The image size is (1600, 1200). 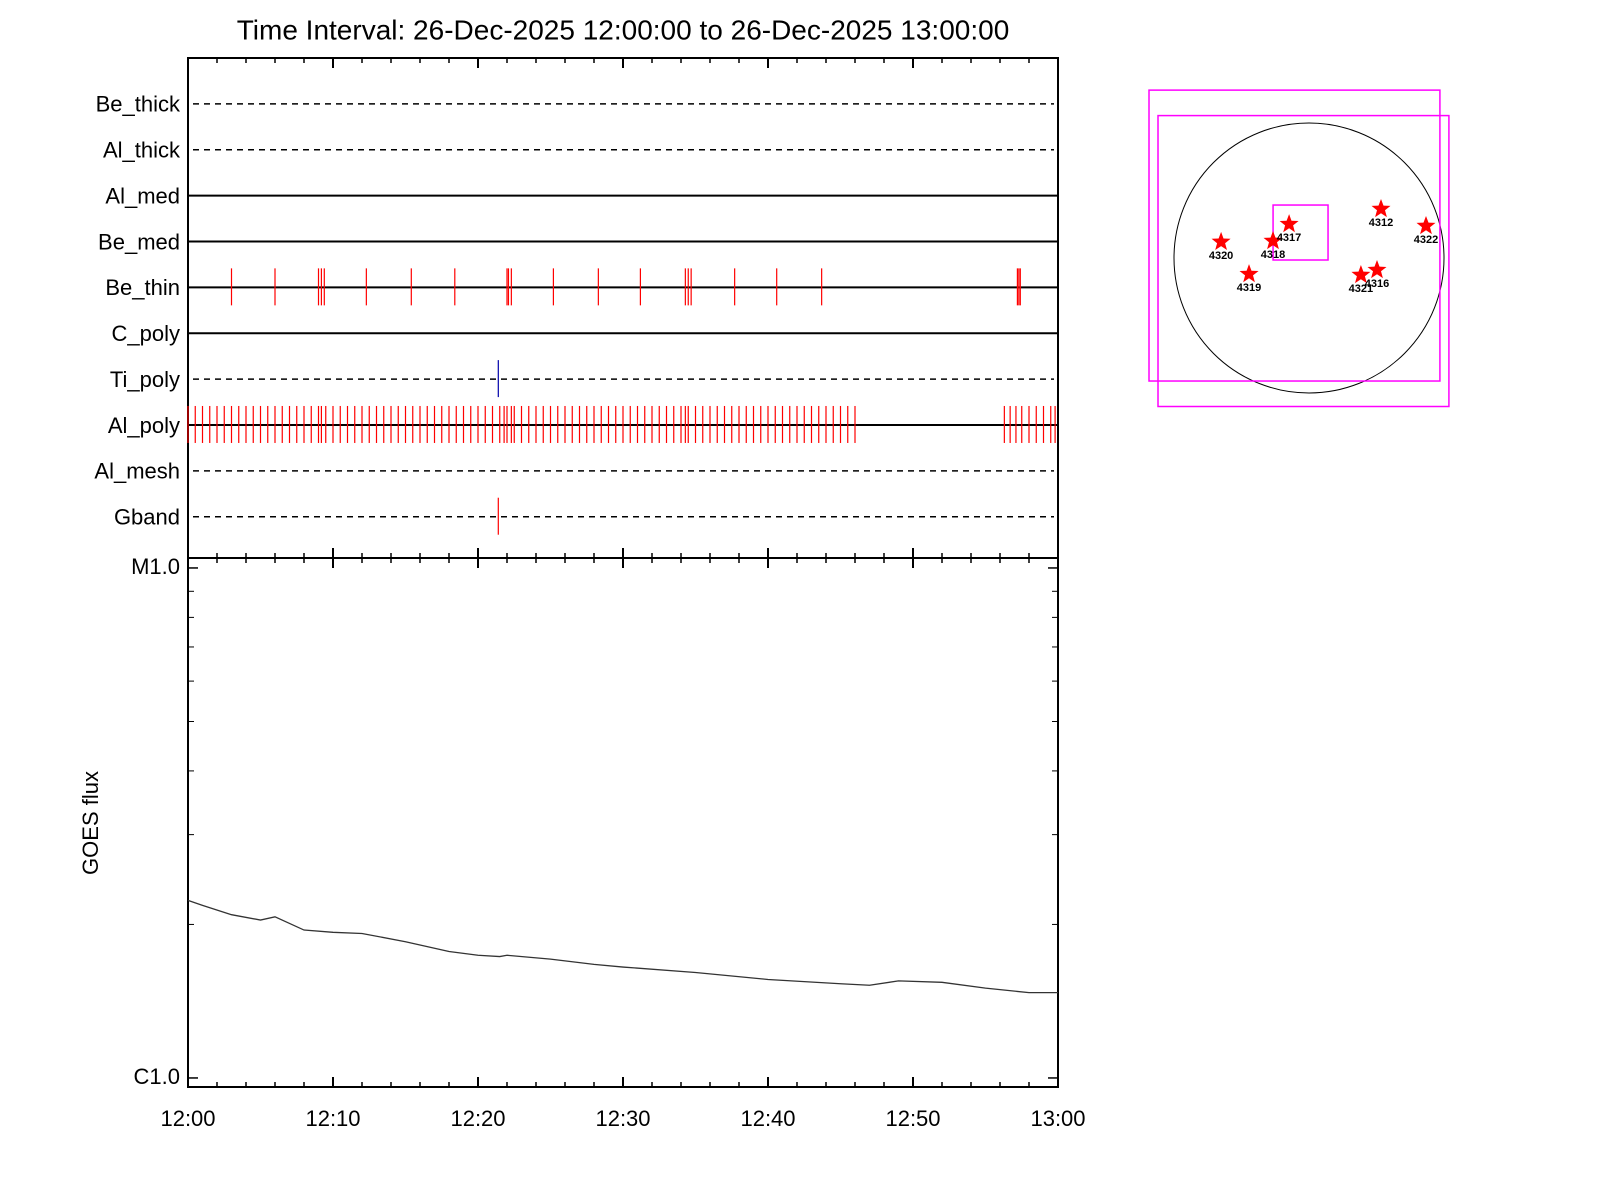 What do you see at coordinates (477, 1118) in the screenshot?
I see `x-tick-label: 12:20` at bounding box center [477, 1118].